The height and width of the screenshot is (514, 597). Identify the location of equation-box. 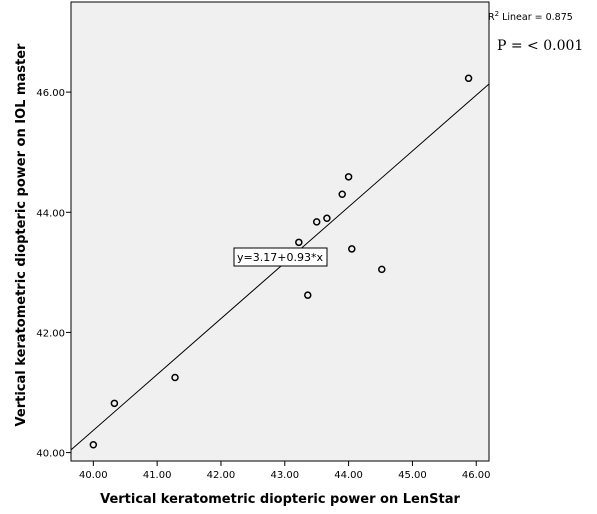
(280, 257).